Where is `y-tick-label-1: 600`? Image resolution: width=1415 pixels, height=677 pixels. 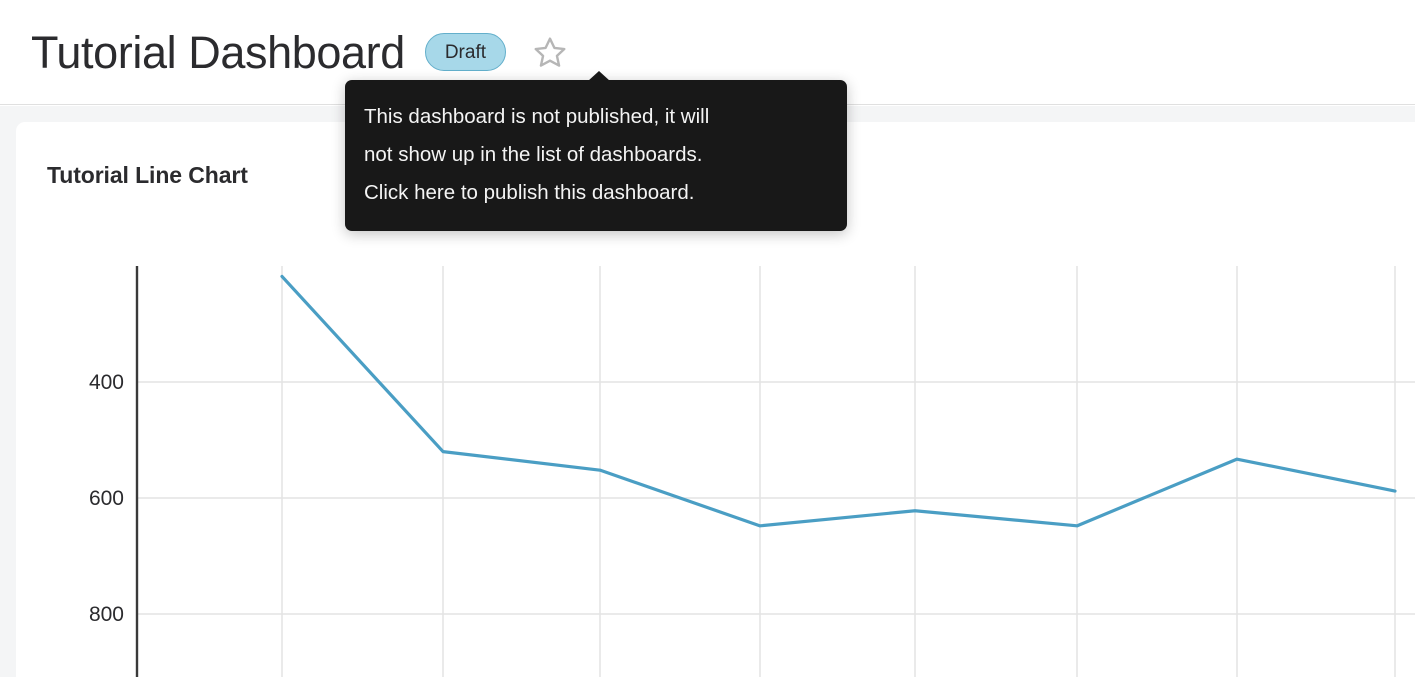
y-tick-label-1: 600 is located at coordinates (106, 498).